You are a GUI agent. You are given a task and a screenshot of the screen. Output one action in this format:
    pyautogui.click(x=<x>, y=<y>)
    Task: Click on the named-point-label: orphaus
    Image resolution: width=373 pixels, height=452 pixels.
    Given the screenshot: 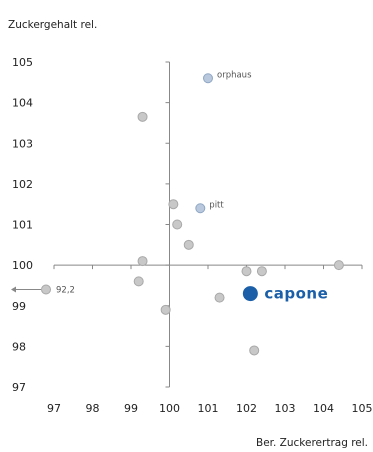 What is the action you would take?
    pyautogui.click(x=234, y=75)
    